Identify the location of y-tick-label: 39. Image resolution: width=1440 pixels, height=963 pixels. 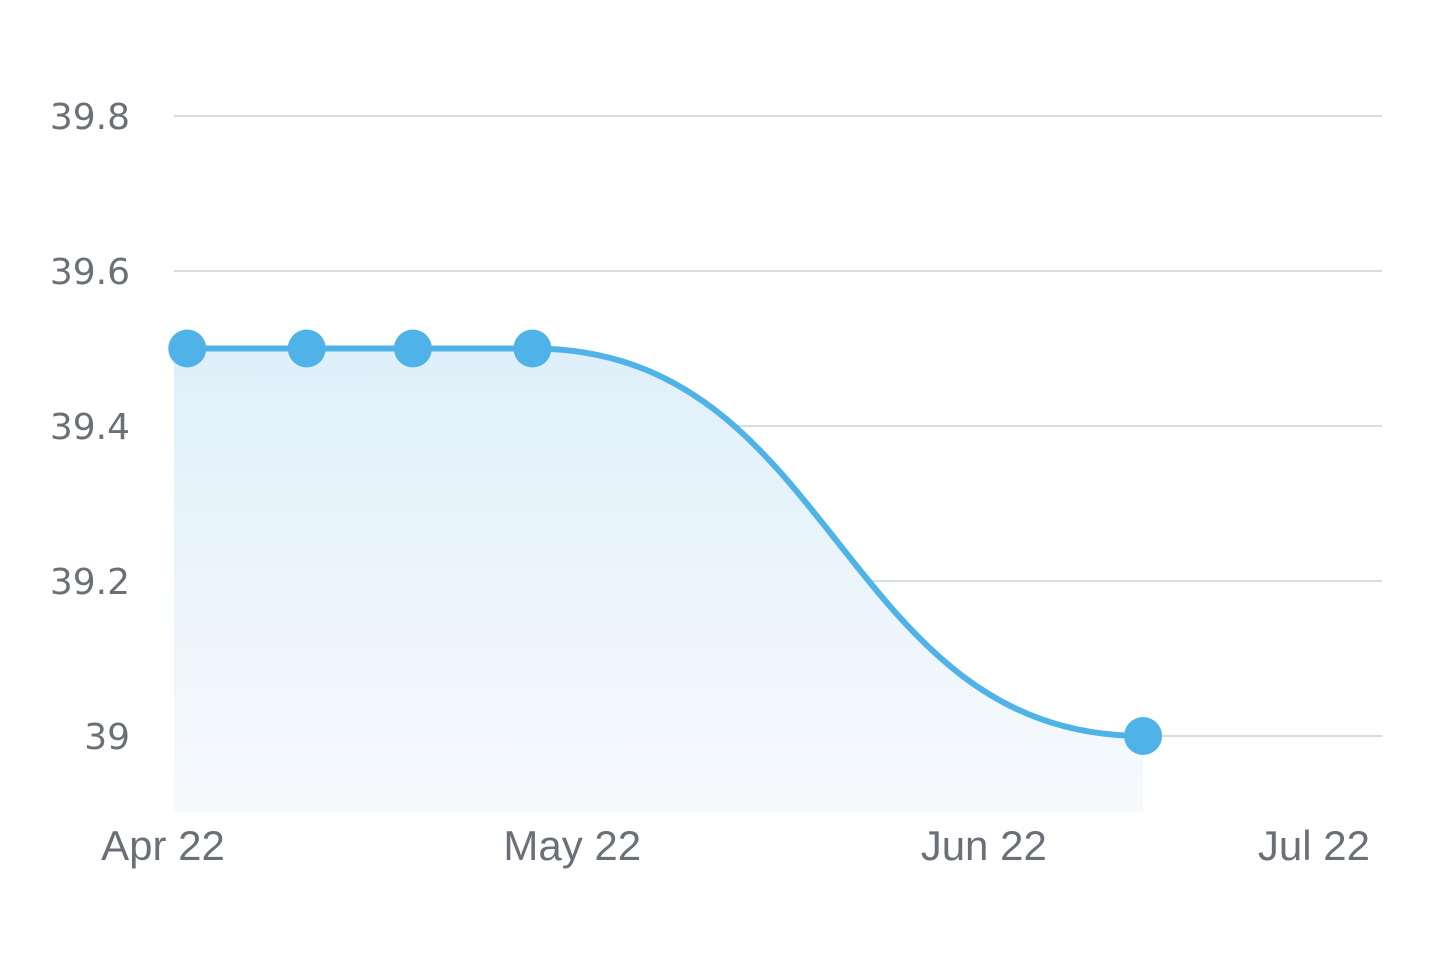
(107, 737).